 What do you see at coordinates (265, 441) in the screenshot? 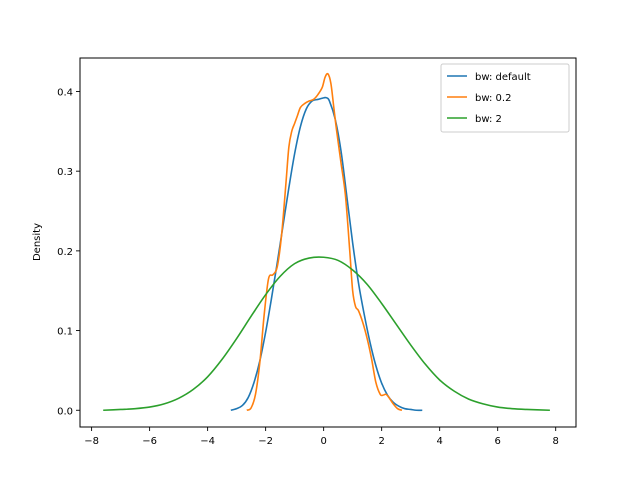
I see `x-tick-label: −2` at bounding box center [265, 441].